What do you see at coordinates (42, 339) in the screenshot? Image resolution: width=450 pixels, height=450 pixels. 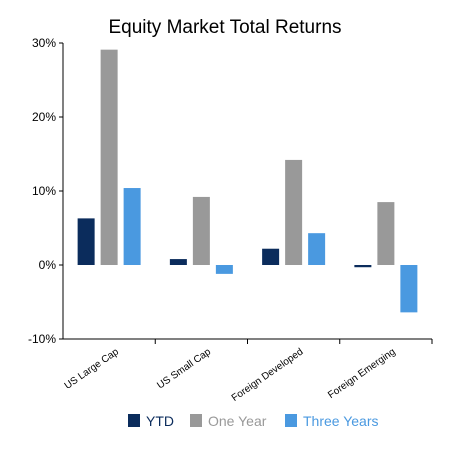 I see `y-tick-label: -10%` at bounding box center [42, 339].